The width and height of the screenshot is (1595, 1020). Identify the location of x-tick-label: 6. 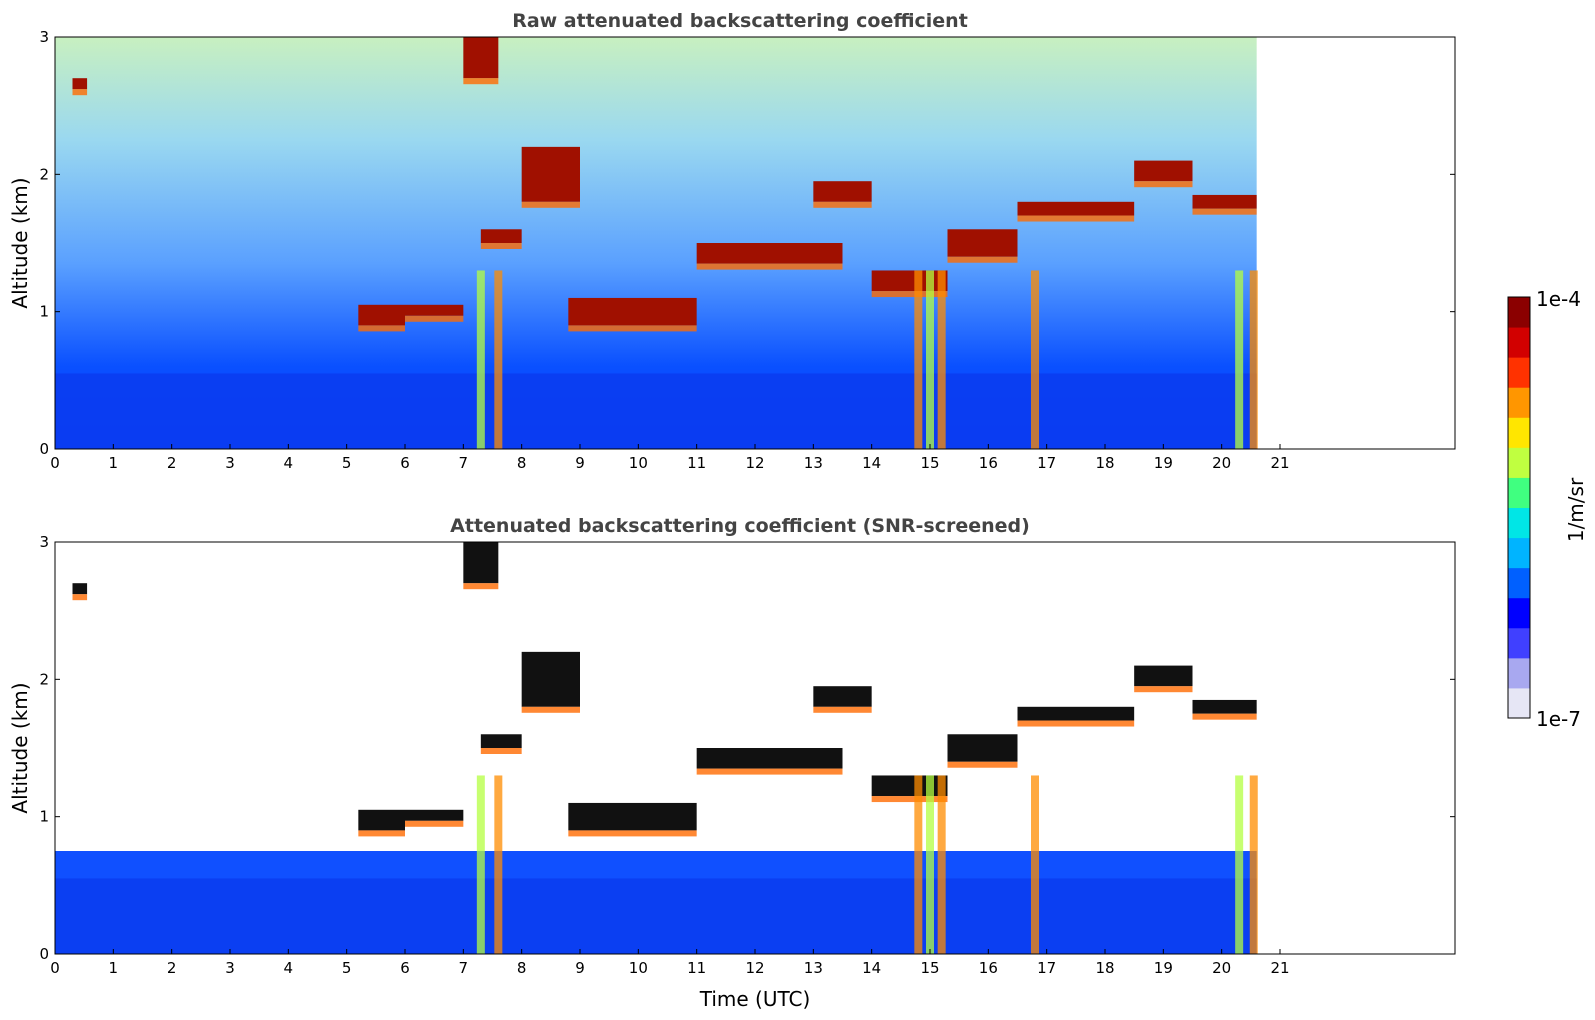
(405, 463).